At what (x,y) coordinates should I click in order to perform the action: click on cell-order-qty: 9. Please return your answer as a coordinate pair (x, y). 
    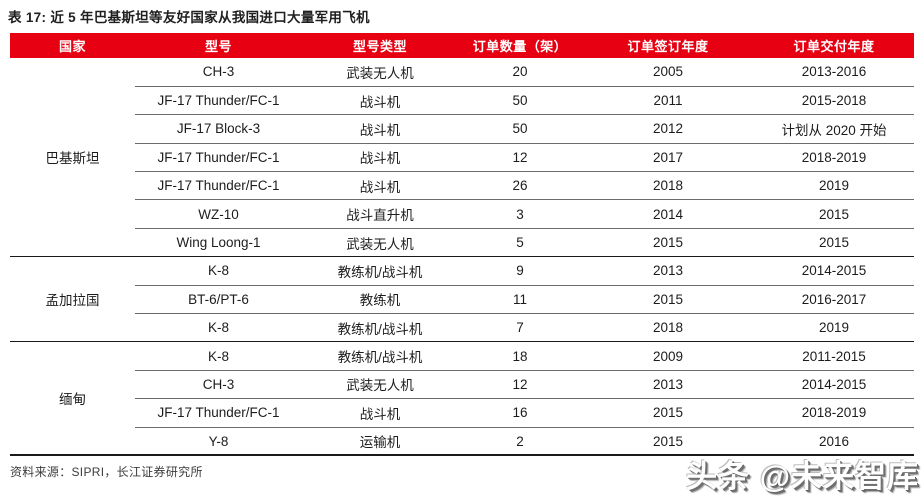
    Looking at the image, I should click on (520, 271).